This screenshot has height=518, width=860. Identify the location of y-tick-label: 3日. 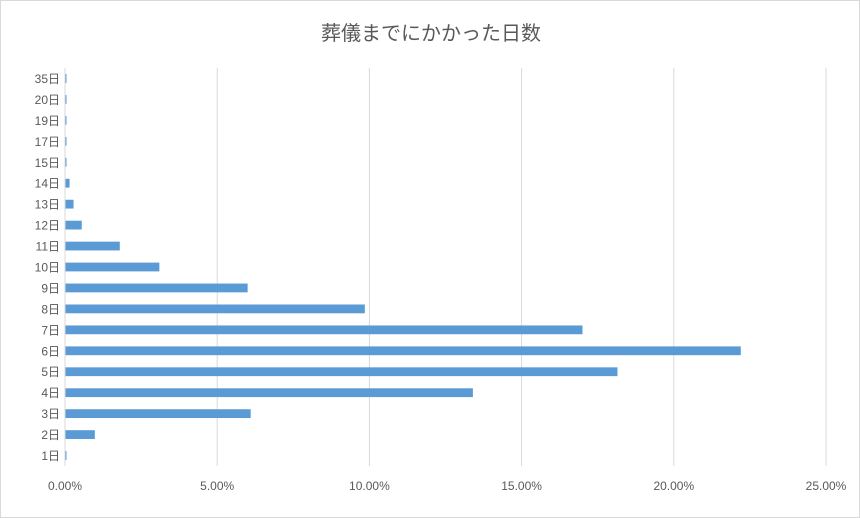
(50, 414).